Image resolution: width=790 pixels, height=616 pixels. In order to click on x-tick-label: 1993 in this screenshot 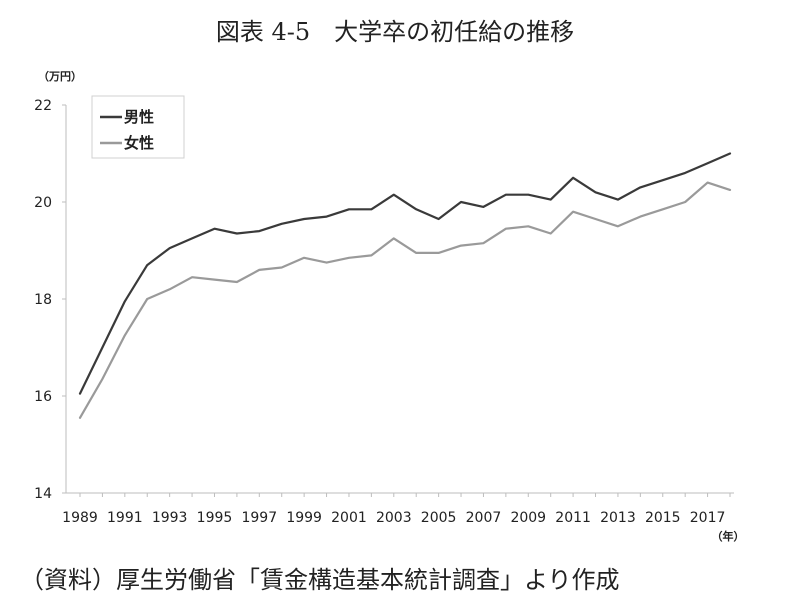, I will do `click(170, 518)`.